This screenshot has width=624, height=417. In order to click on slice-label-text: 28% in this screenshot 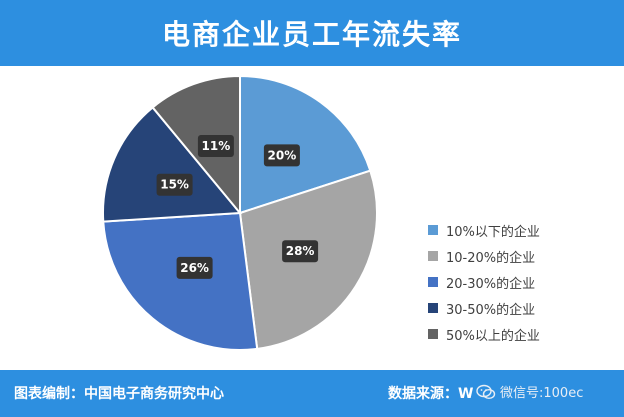, I will do `click(300, 251)`.